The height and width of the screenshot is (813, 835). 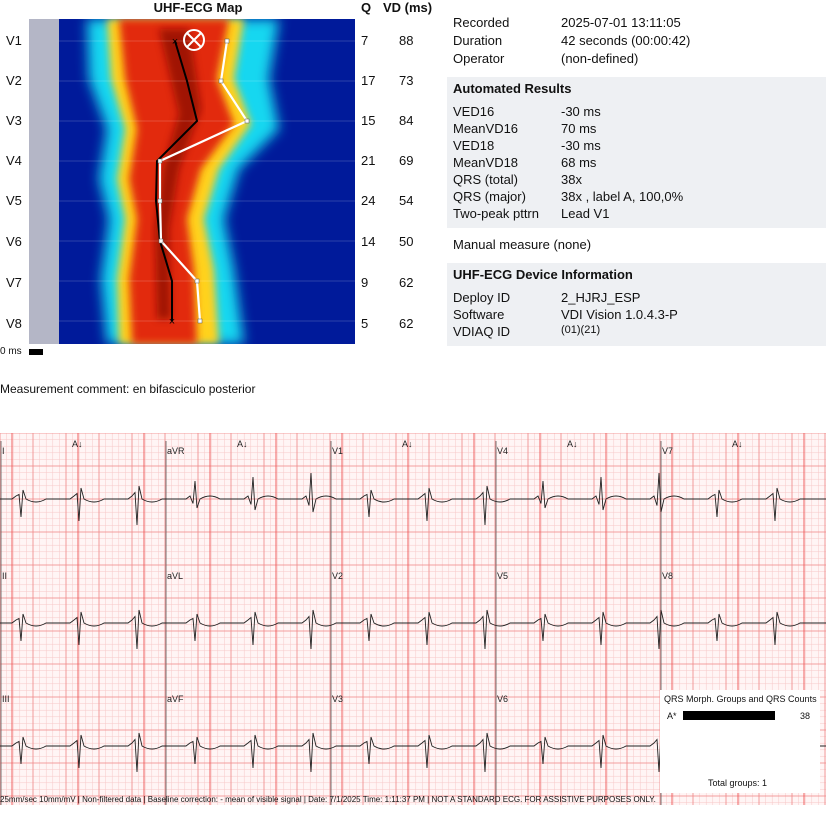 I want to click on device-row: VDIAQ ID (01)(21), so click(x=638, y=332).